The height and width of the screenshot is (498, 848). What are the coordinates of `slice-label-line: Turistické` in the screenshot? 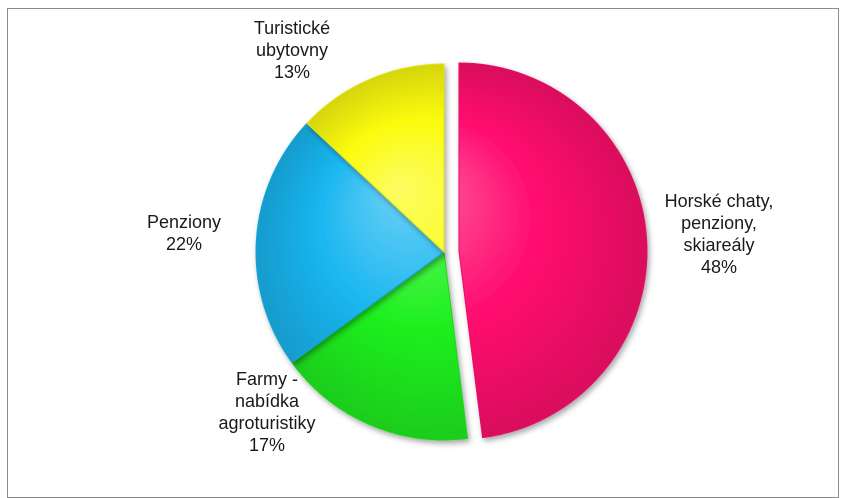 It's located at (292, 28).